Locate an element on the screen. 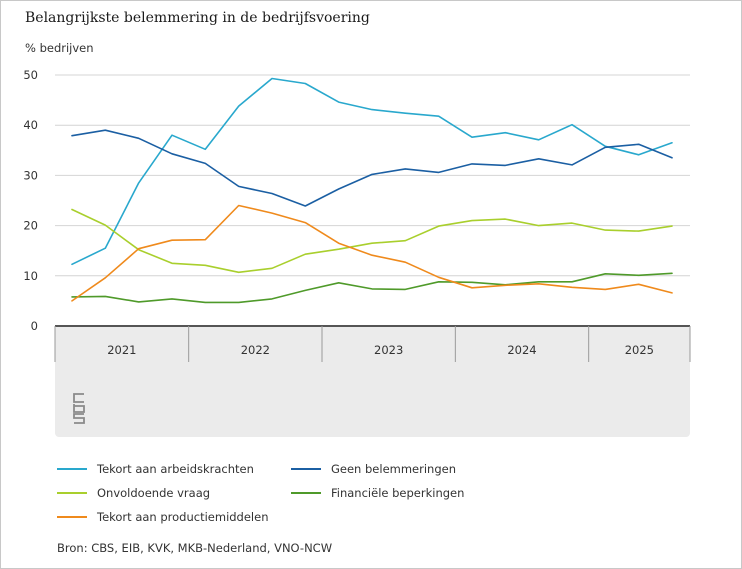 Image resolution: width=742 pixels, height=569 pixels. y-tick-label: 10 is located at coordinates (30, 276).